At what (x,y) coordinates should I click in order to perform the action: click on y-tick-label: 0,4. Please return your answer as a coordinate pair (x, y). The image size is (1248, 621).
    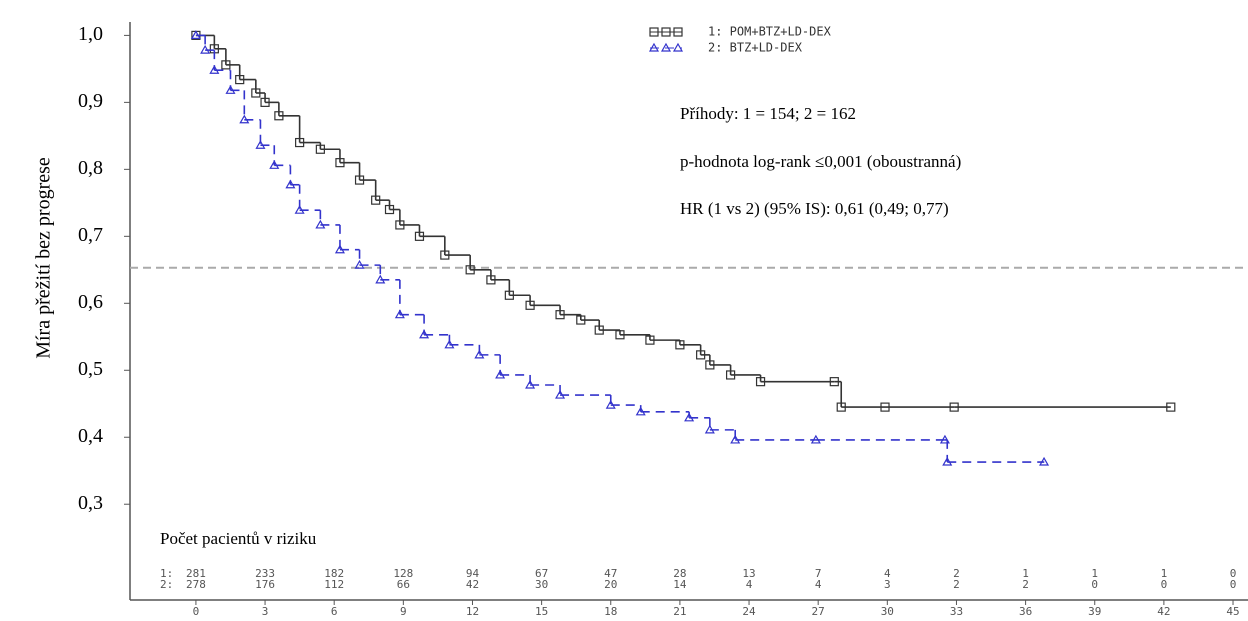
    Looking at the image, I should click on (90, 436).